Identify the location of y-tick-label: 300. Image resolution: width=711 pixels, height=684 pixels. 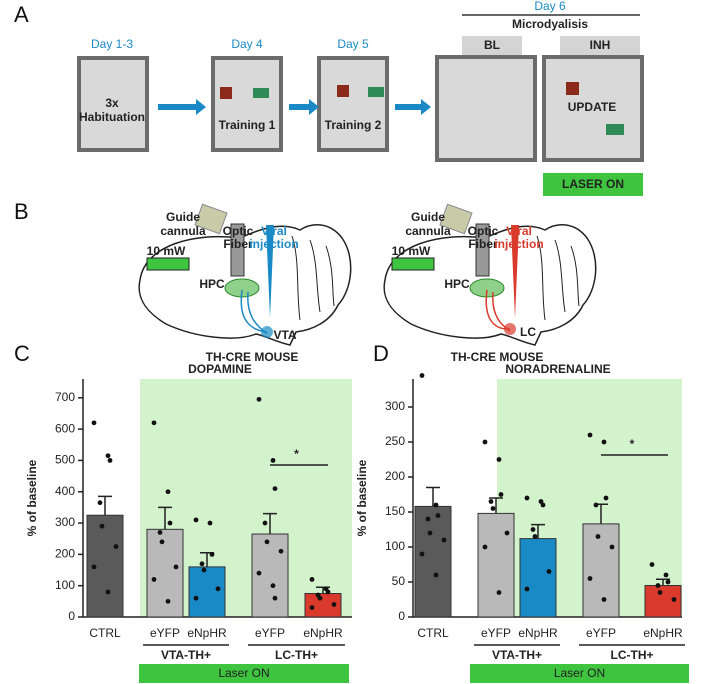
(395, 406).